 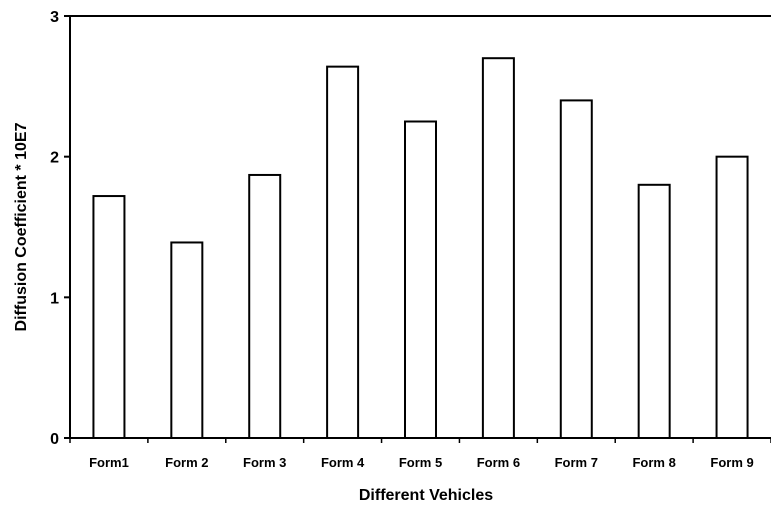 What do you see at coordinates (54, 17) in the screenshot?
I see `y-tick-label: 3` at bounding box center [54, 17].